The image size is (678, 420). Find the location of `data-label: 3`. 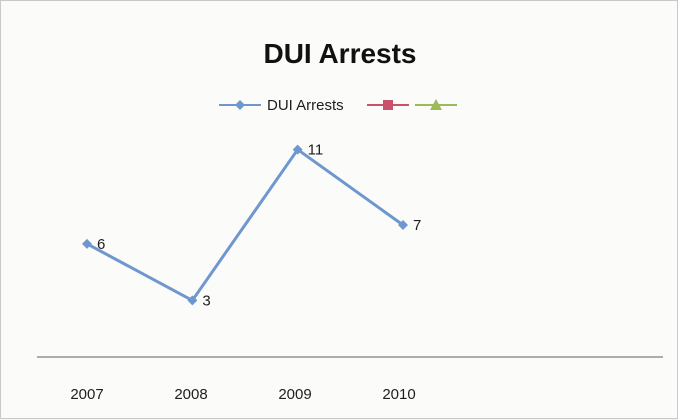

data-label: 3 is located at coordinates (206, 300).